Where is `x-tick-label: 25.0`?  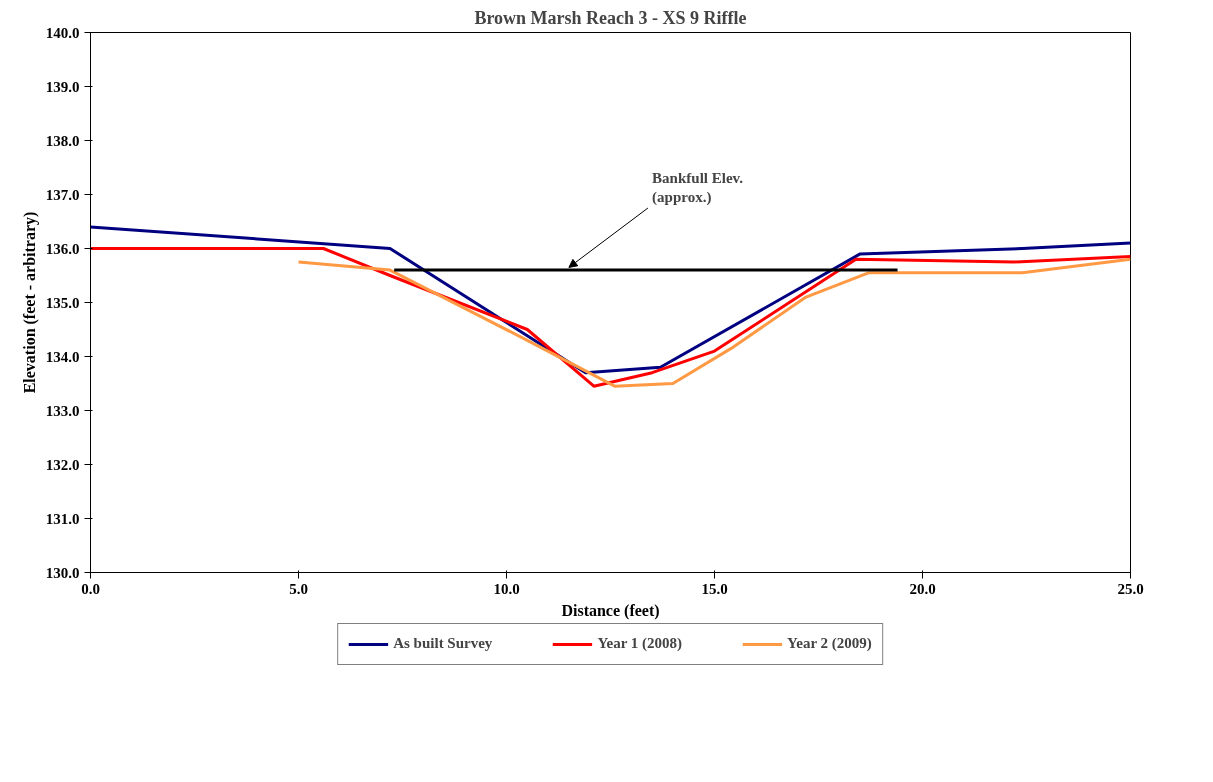
x-tick-label: 25.0 is located at coordinates (1130, 588).